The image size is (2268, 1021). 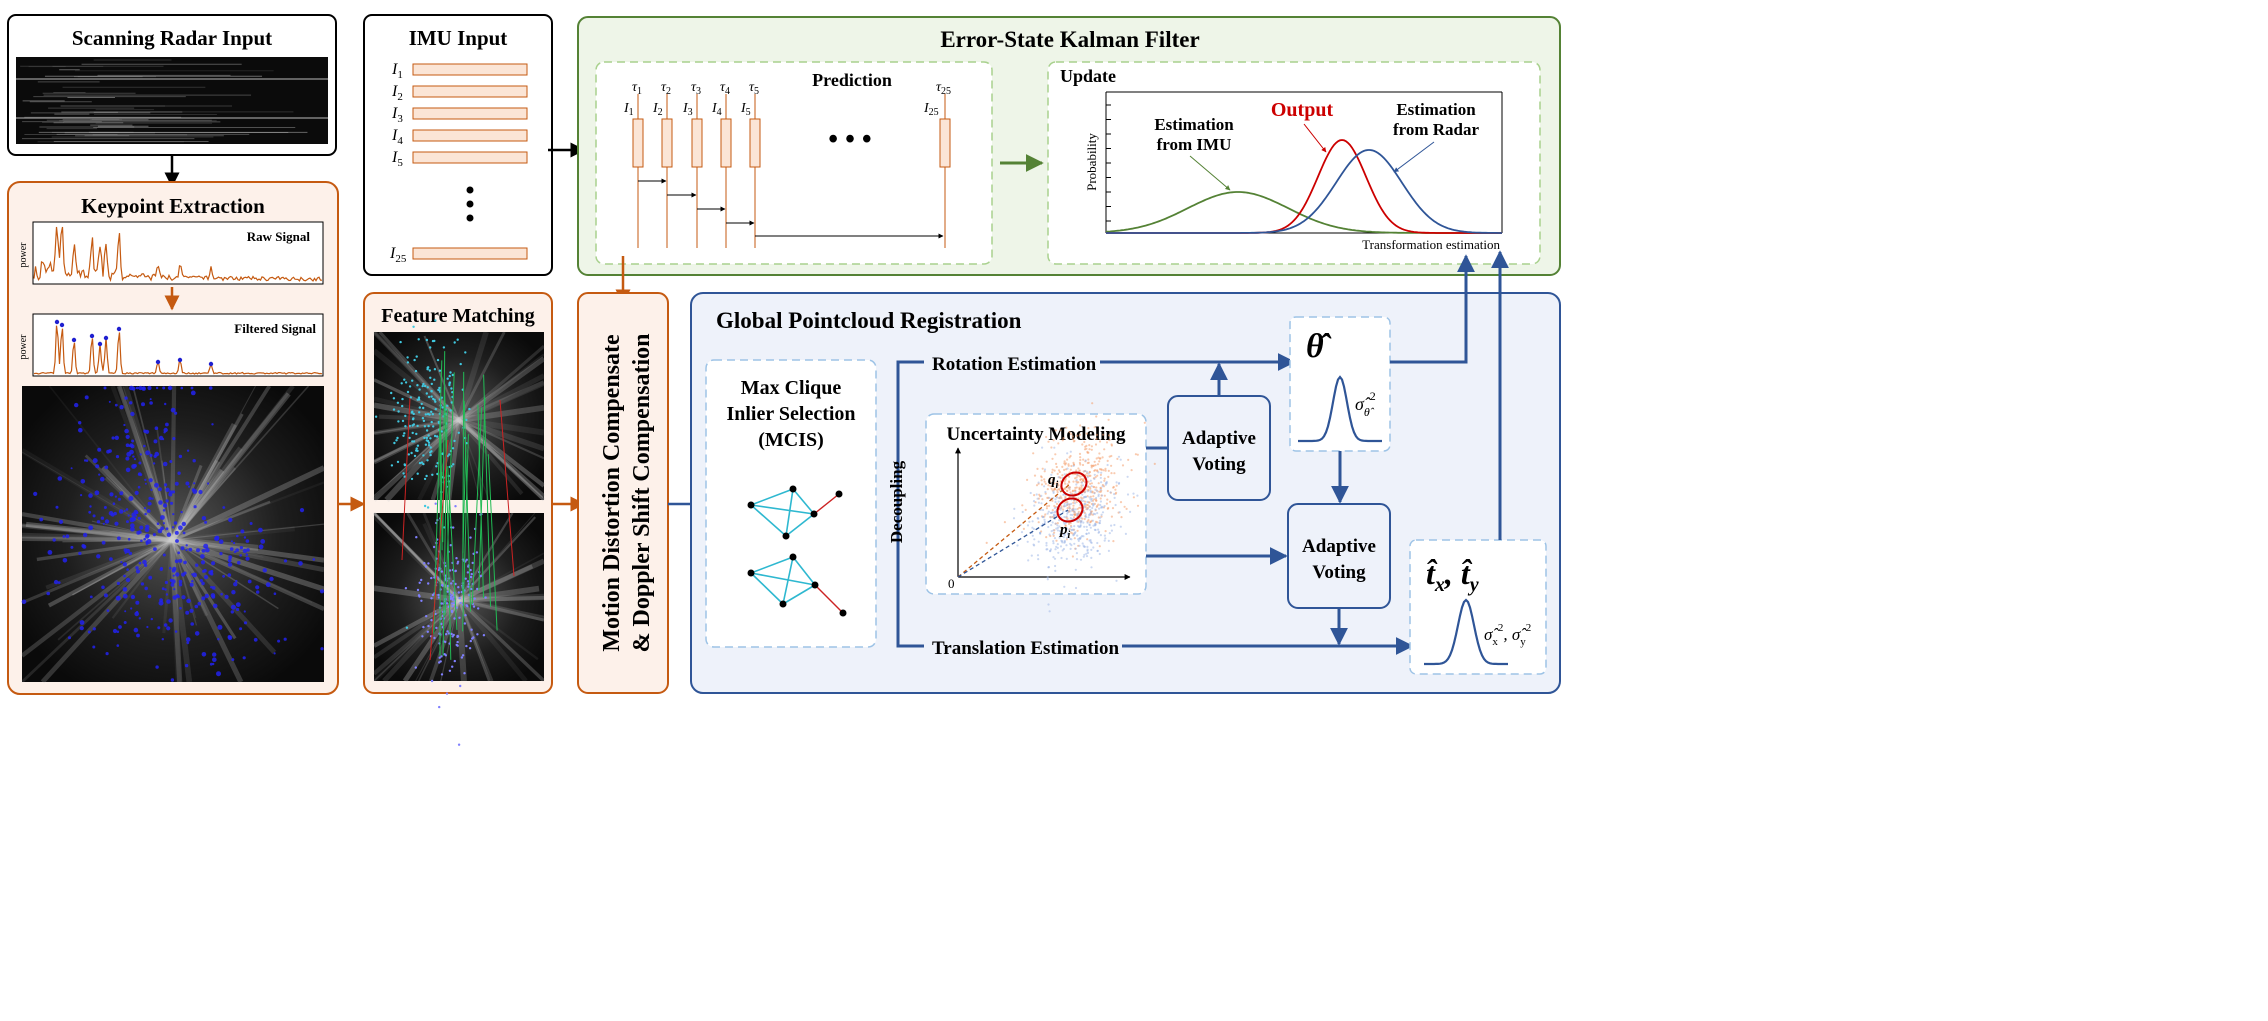 I want to click on q-covariance-ellipse, so click(x=1074, y=484).